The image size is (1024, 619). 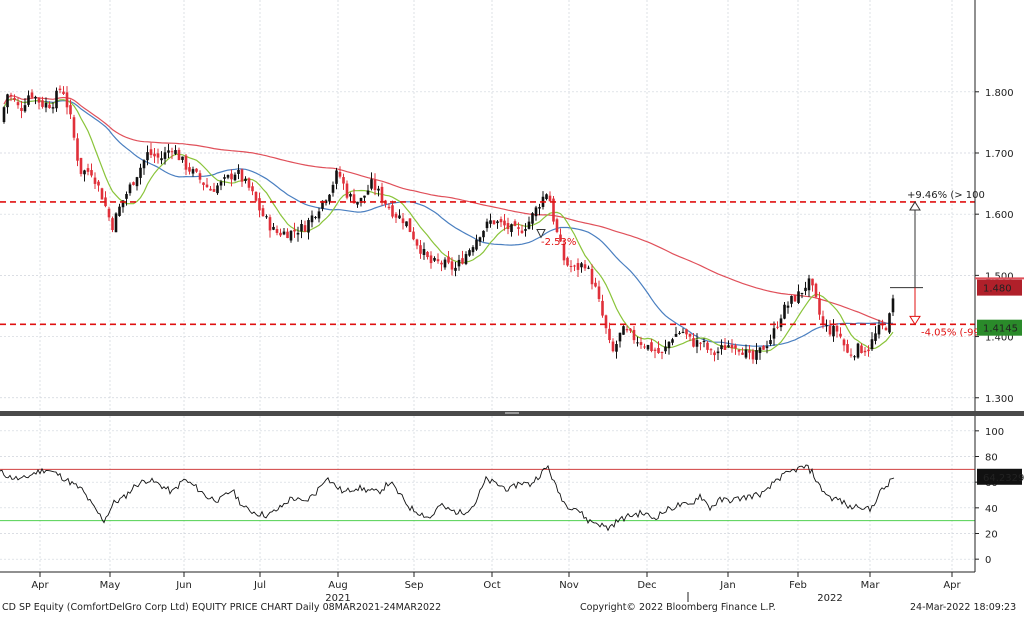 What do you see at coordinates (999, 399) in the screenshot?
I see `price-tick-label: 1.300` at bounding box center [999, 399].